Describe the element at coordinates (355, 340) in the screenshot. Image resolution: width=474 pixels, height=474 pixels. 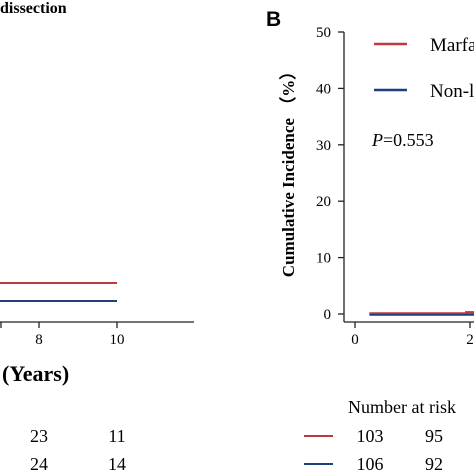
I see `panel-b-x-tick-label: 0` at that location.